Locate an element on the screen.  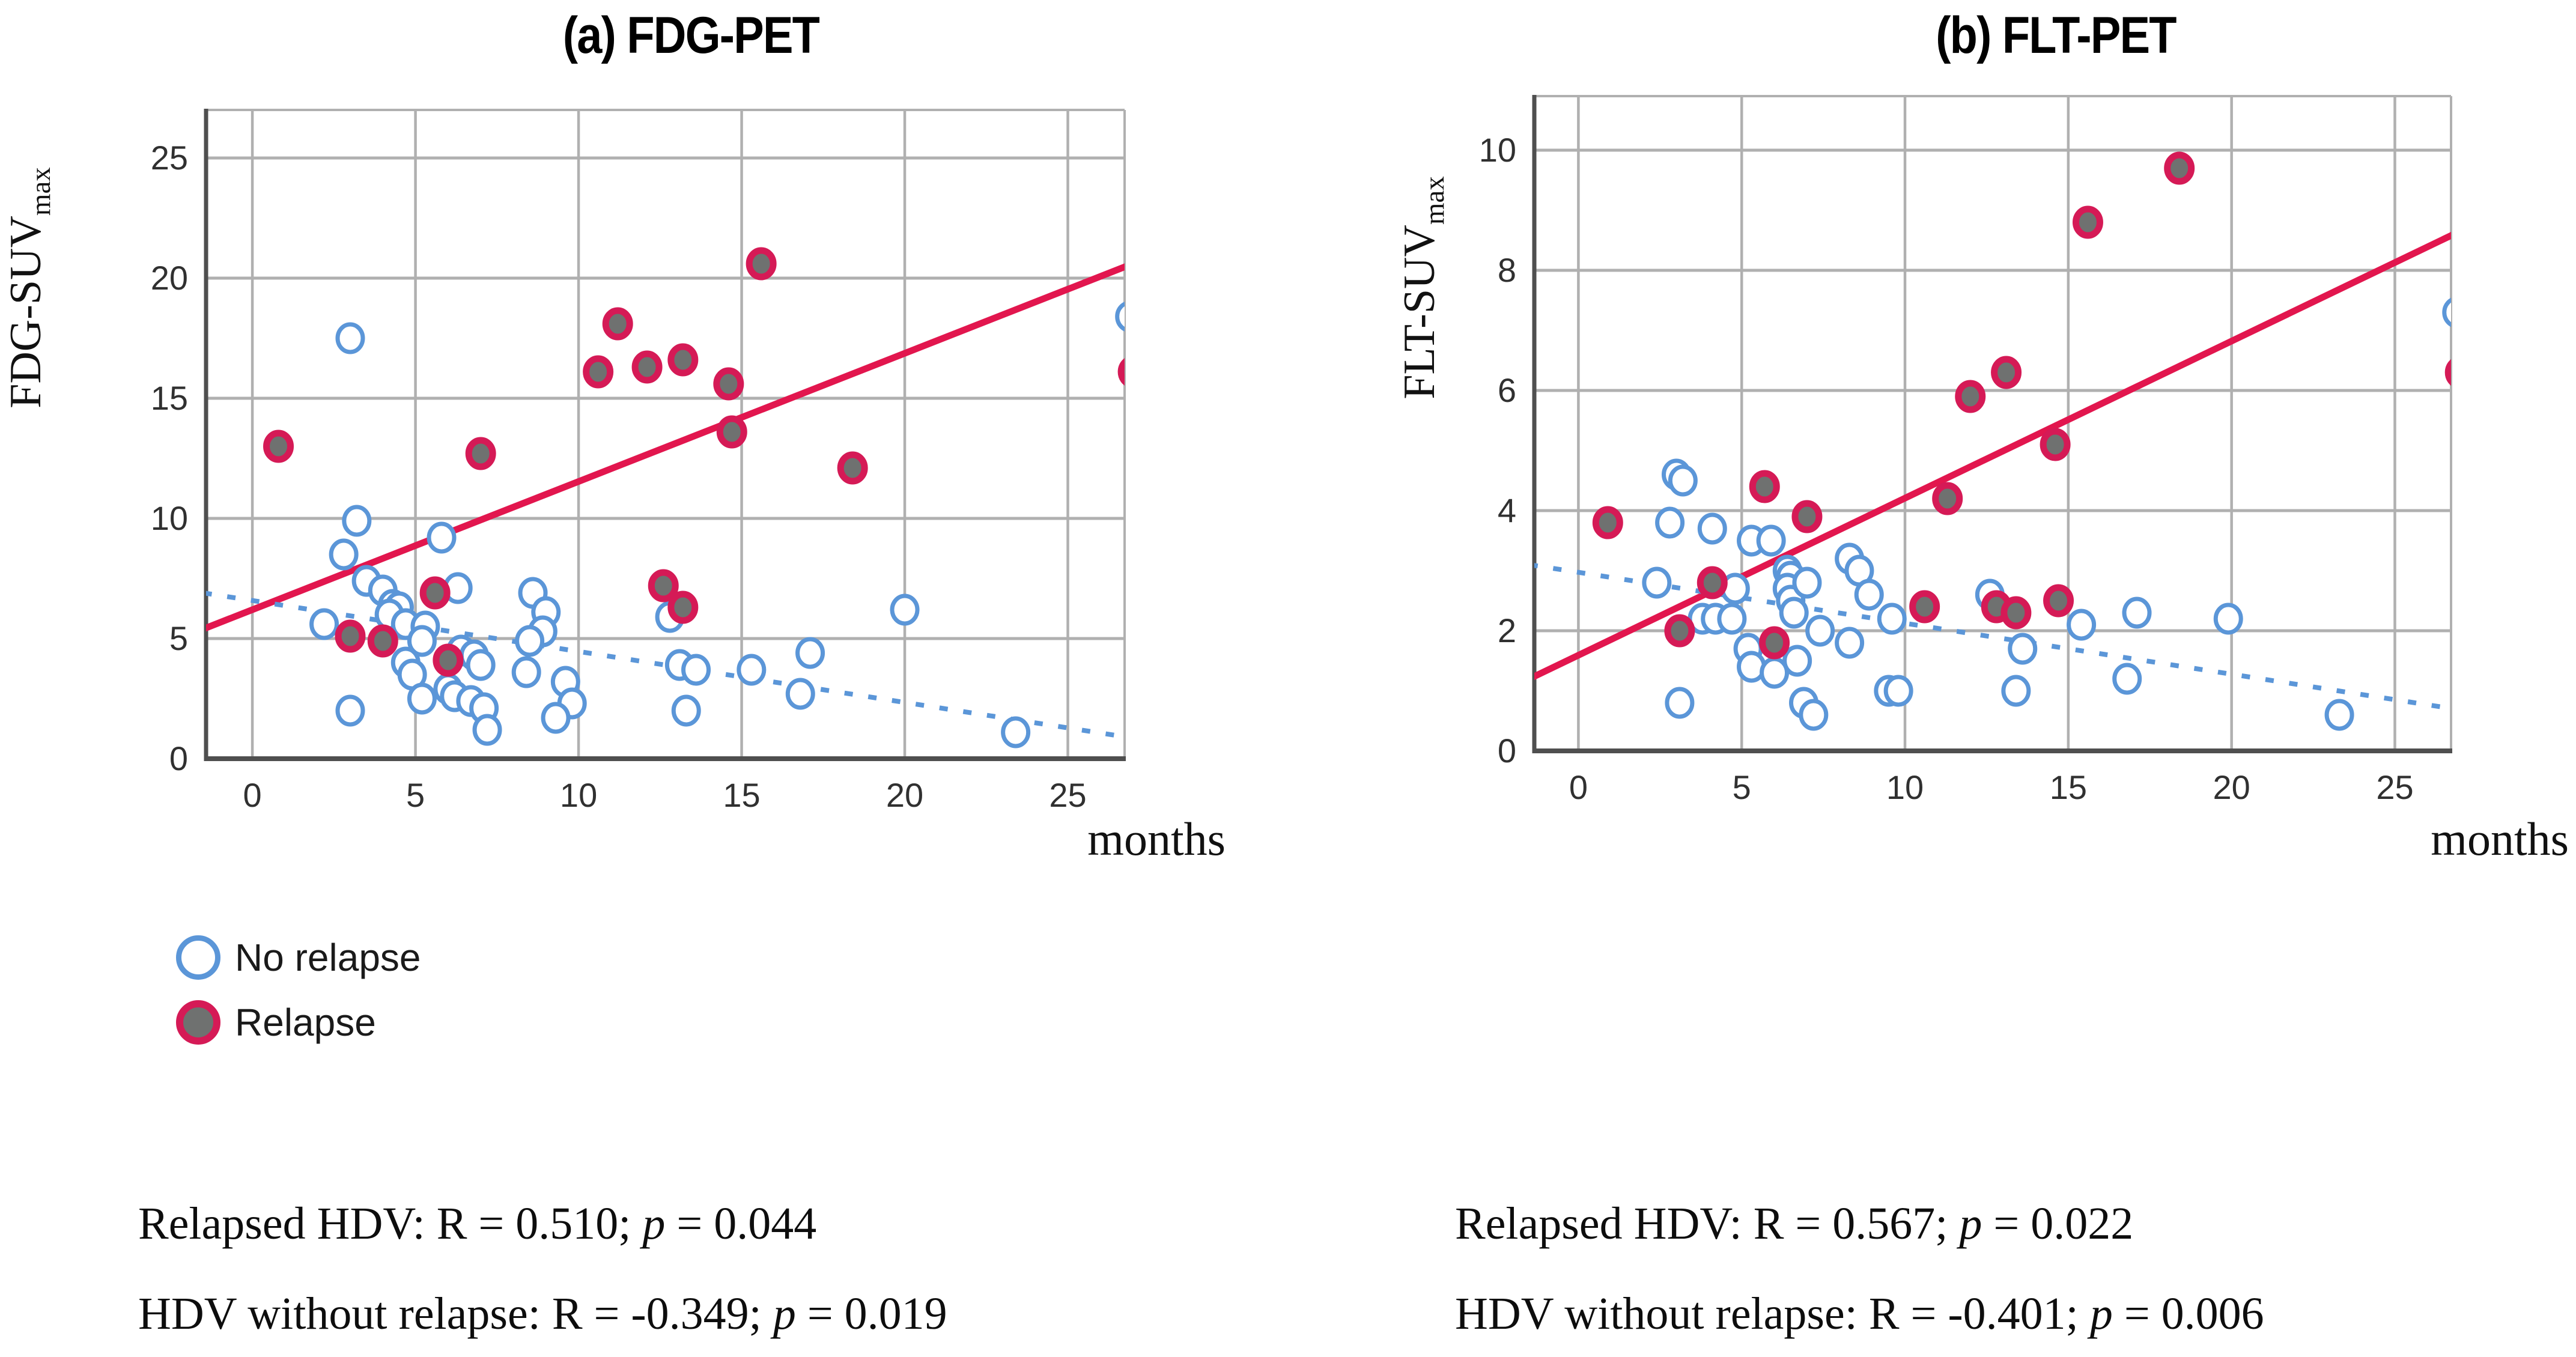
panel-a-x-axis-label: months is located at coordinates (1156, 839).